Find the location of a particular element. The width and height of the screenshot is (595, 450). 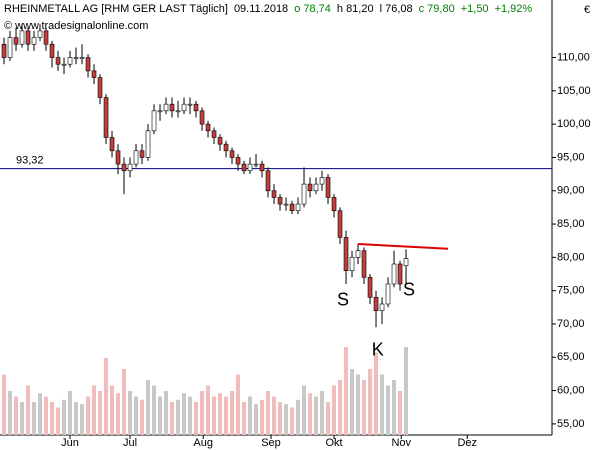

y-tick-label: 60,00 is located at coordinates (571, 390).